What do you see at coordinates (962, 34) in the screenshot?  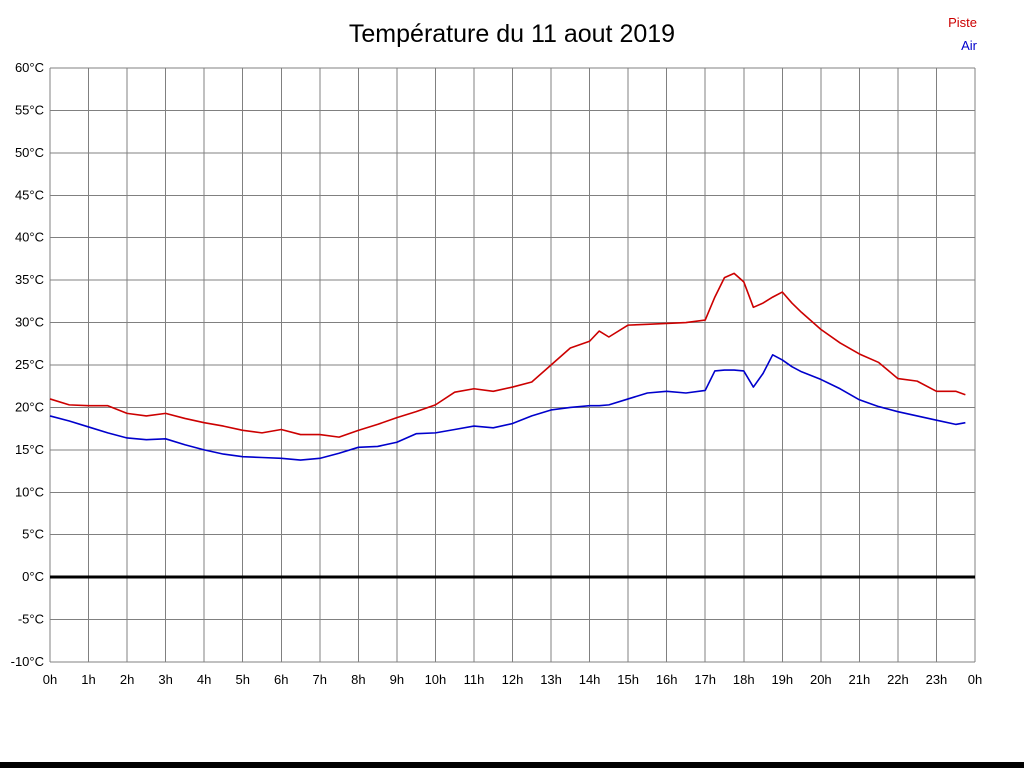 I see `legend: Piste Air` at bounding box center [962, 34].